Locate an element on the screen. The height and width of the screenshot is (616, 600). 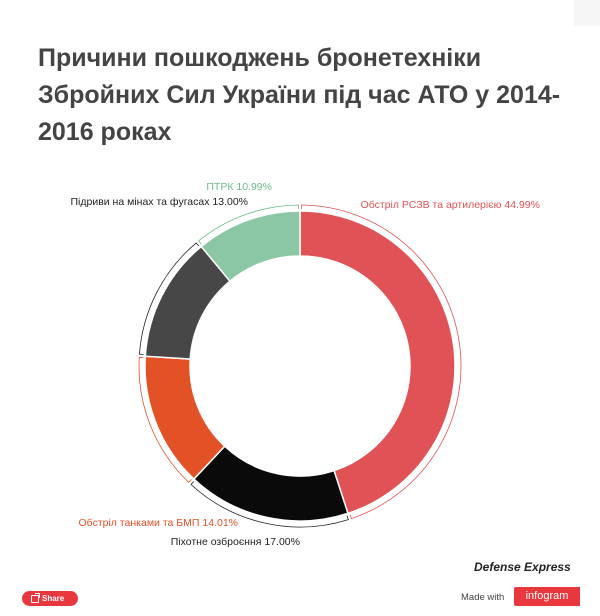
corner-placeholder is located at coordinates (587, 13).